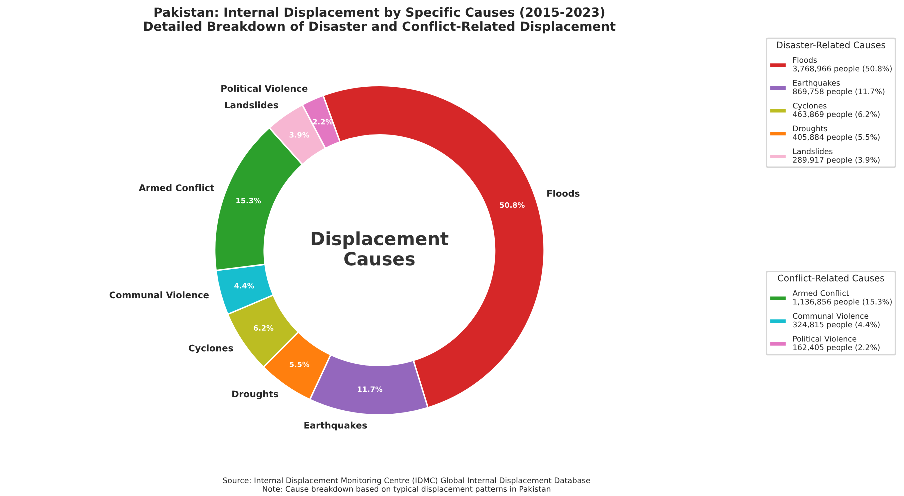  Describe the element at coordinates (255, 395) in the screenshot. I see `slice-label: Droughts` at that location.